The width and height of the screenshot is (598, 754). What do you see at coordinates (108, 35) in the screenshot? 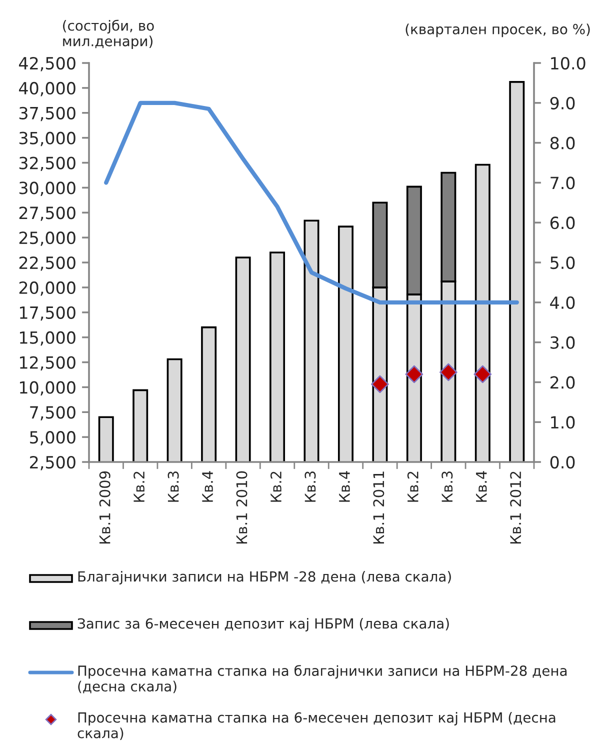
I see `y-axis-title: (состојби, во мил.денари)` at bounding box center [108, 35].